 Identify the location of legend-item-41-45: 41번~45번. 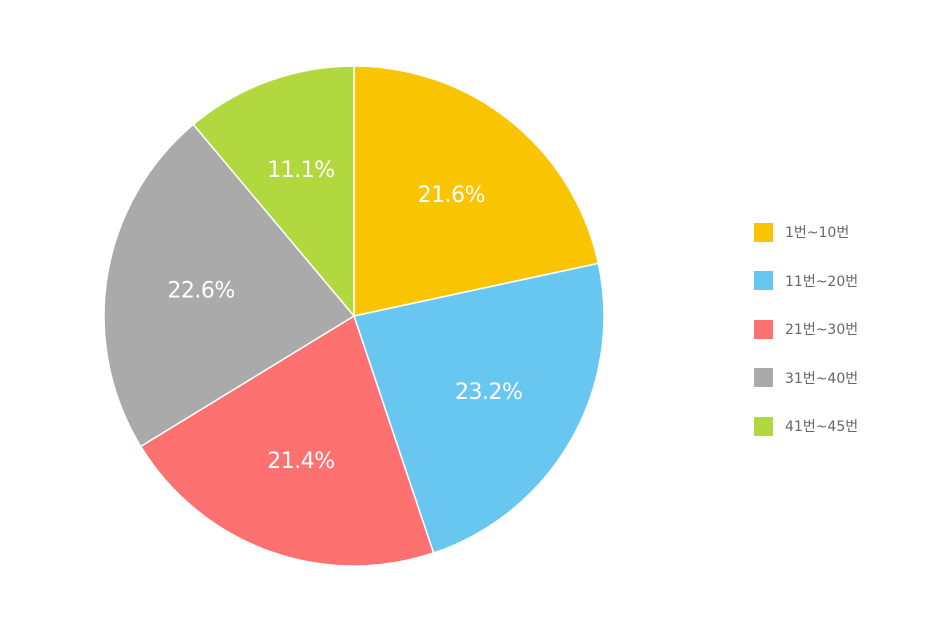
(839, 426).